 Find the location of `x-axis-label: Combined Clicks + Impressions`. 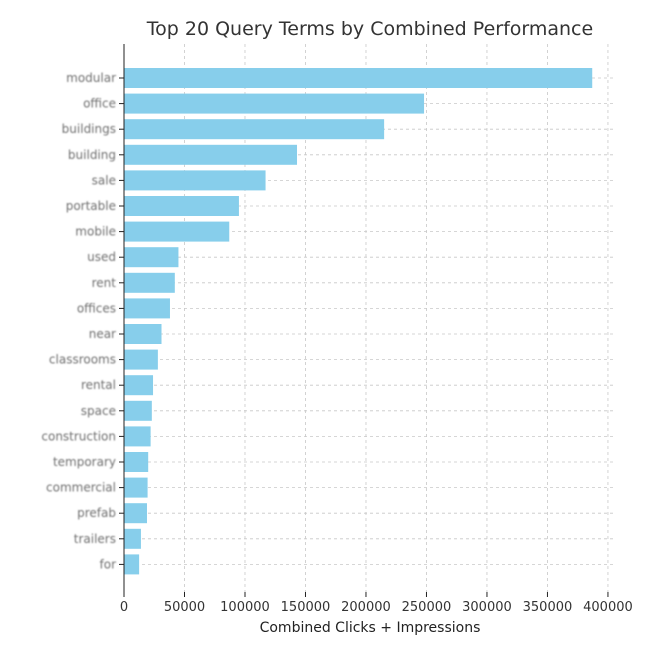

x-axis-label: Combined Clicks + Impressions is located at coordinates (370, 628).